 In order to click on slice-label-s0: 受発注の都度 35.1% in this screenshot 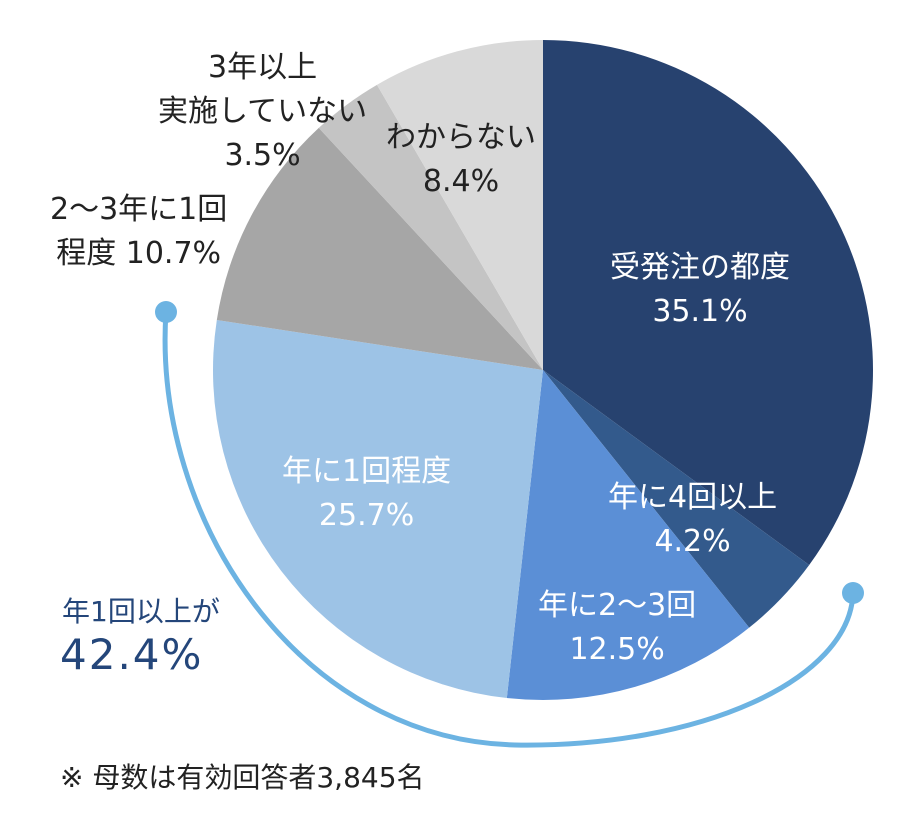, I will do `click(700, 290)`.